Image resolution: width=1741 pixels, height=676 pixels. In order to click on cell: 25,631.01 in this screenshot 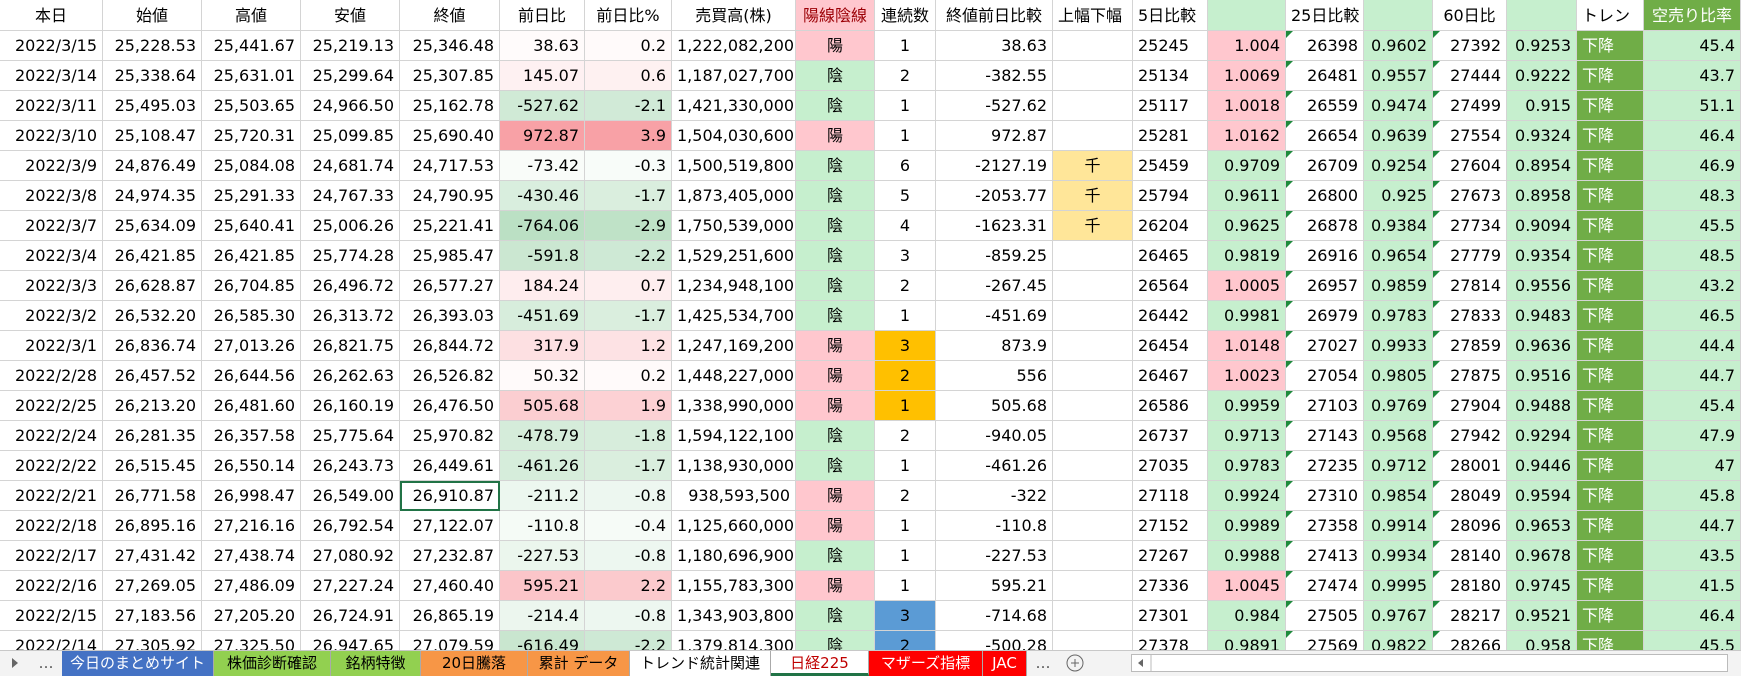, I will do `click(251, 76)`.